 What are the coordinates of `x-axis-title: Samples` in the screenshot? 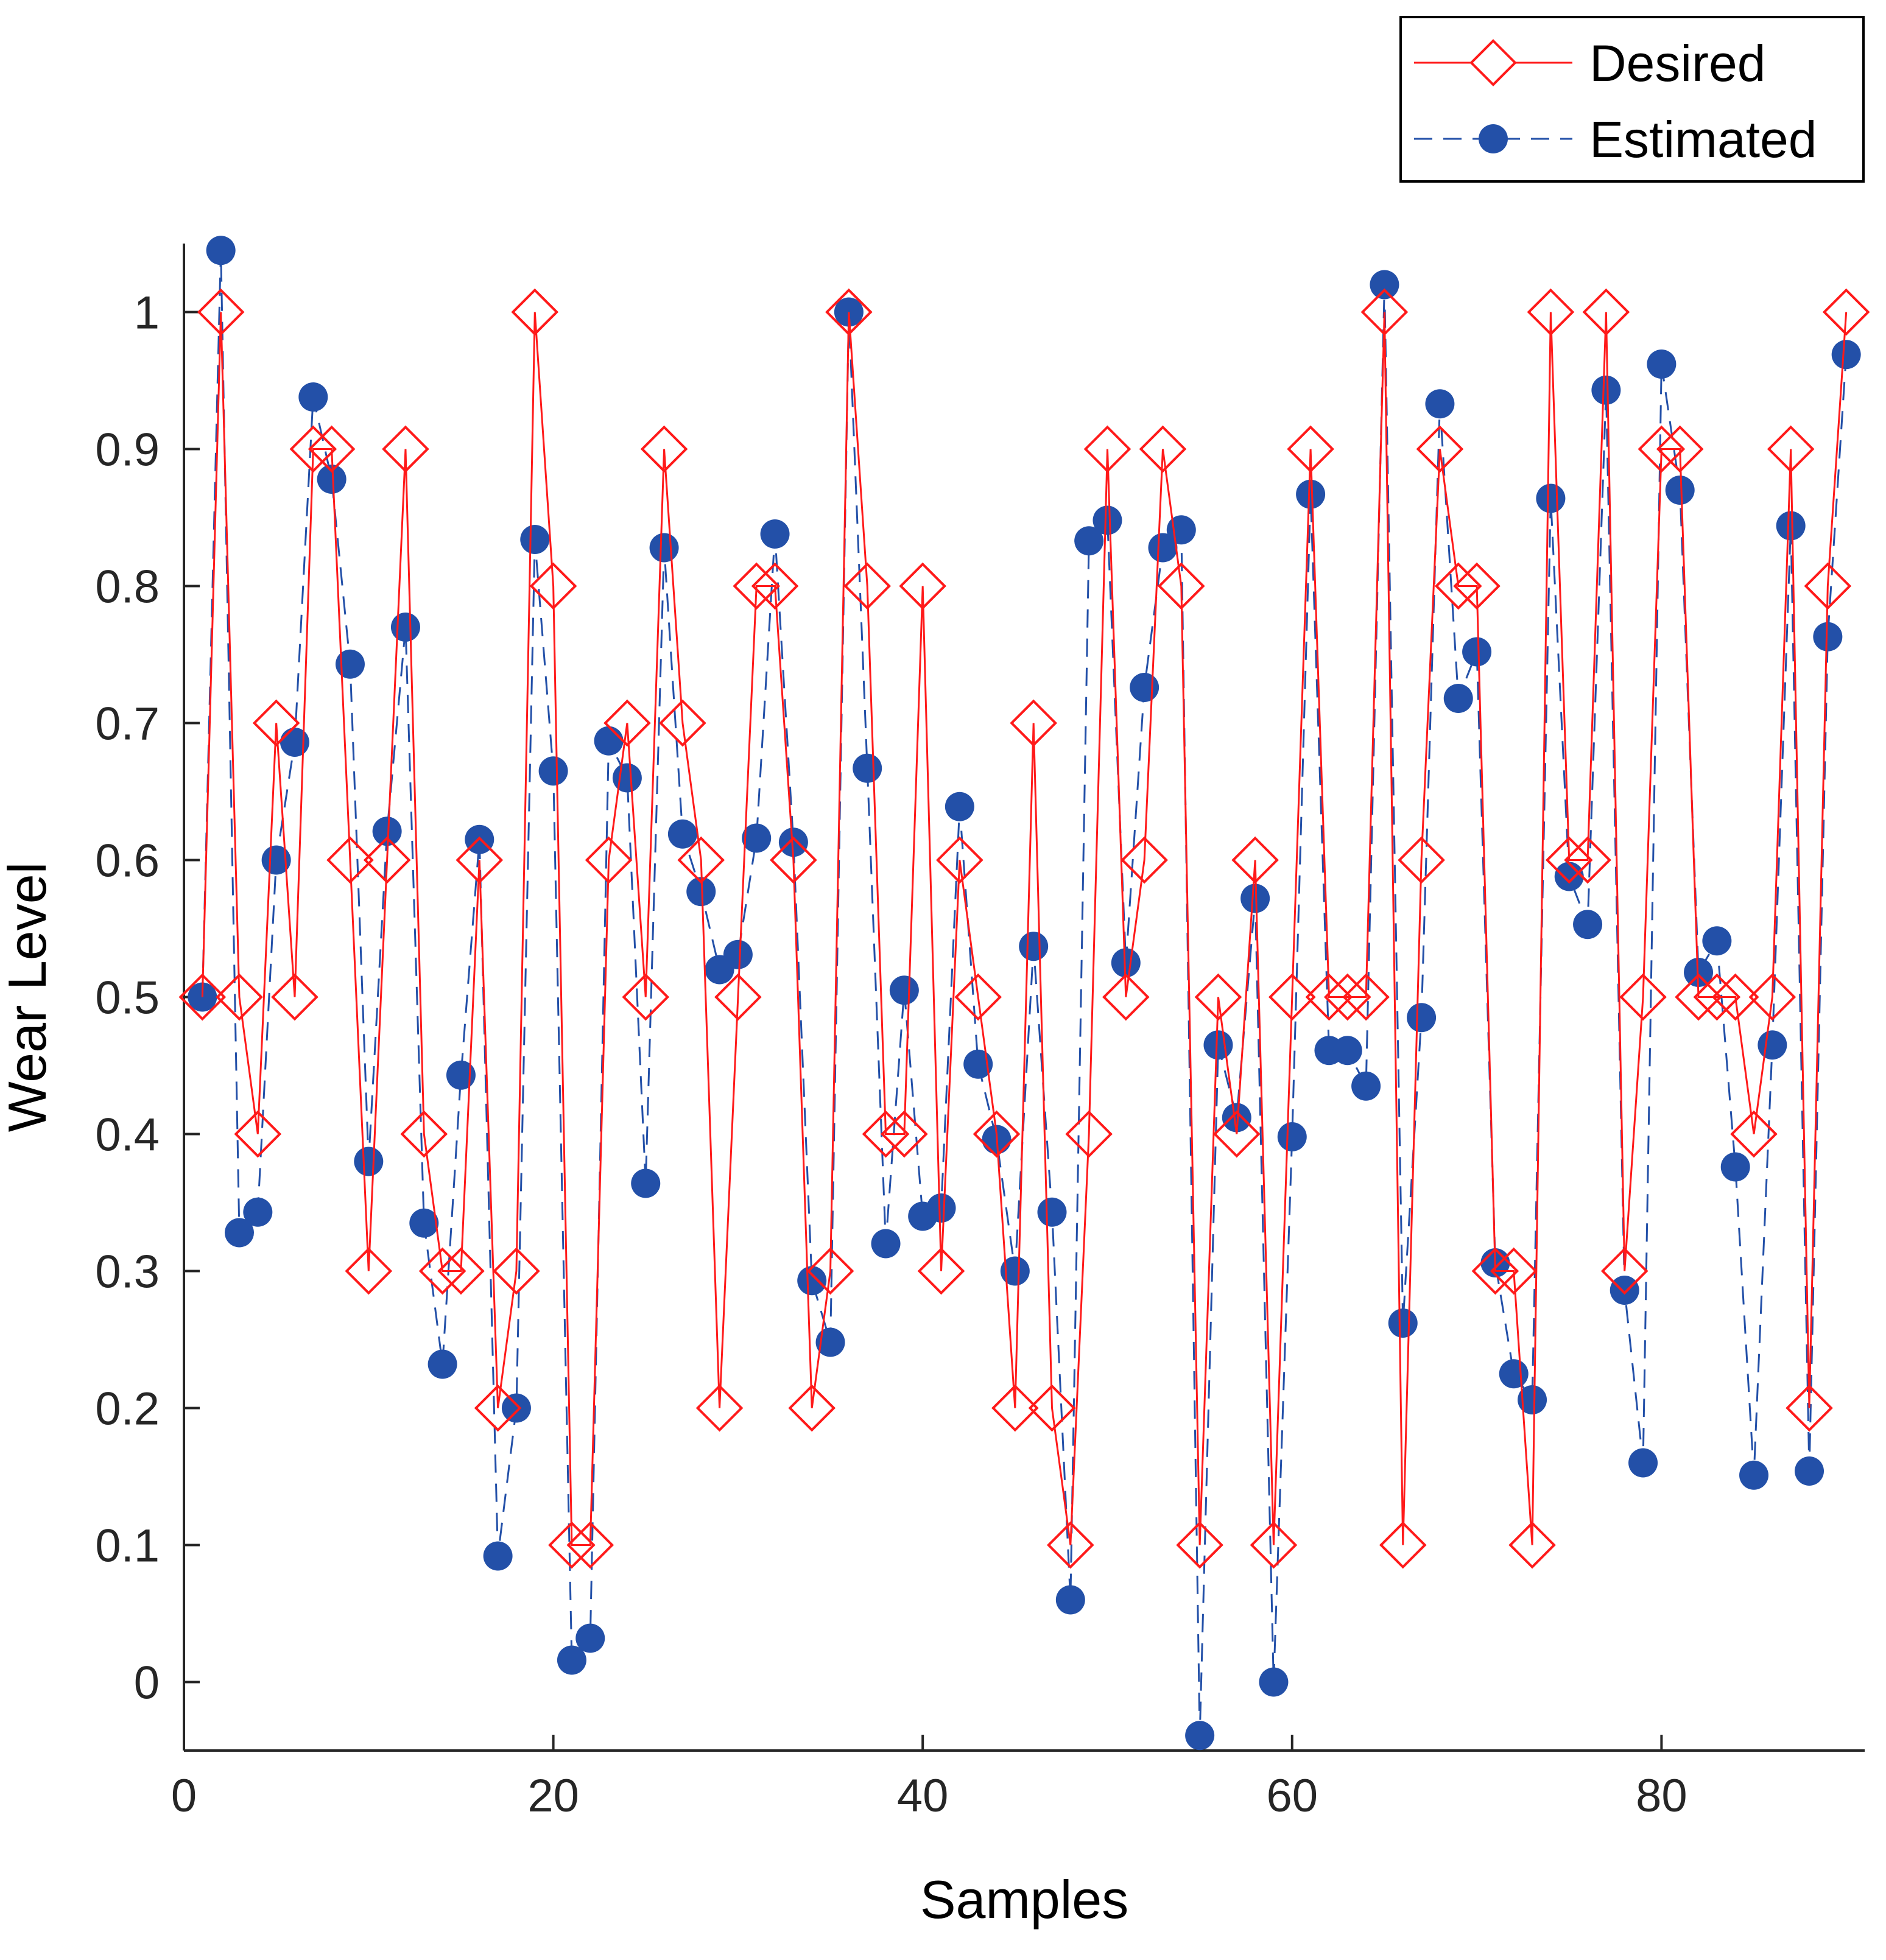 It's located at (1024, 1899).